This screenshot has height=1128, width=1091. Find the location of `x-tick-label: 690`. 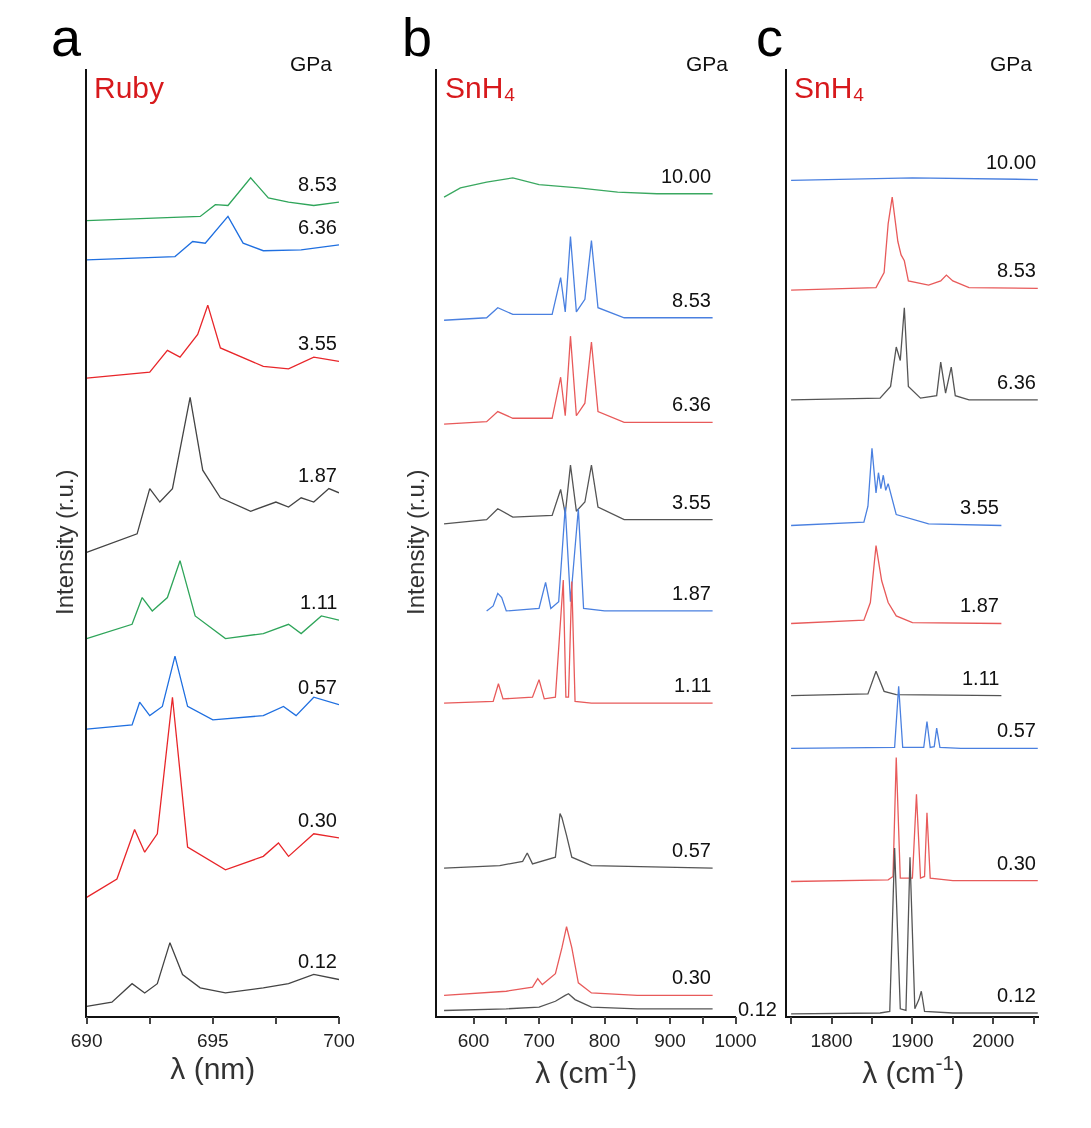

x-tick-label: 690 is located at coordinates (86, 1041).